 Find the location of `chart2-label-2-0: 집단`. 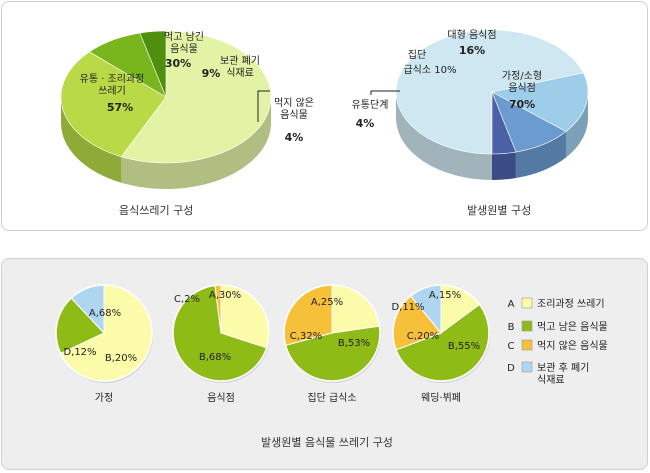

chart2-label-2-0: 집단 is located at coordinates (417, 55).